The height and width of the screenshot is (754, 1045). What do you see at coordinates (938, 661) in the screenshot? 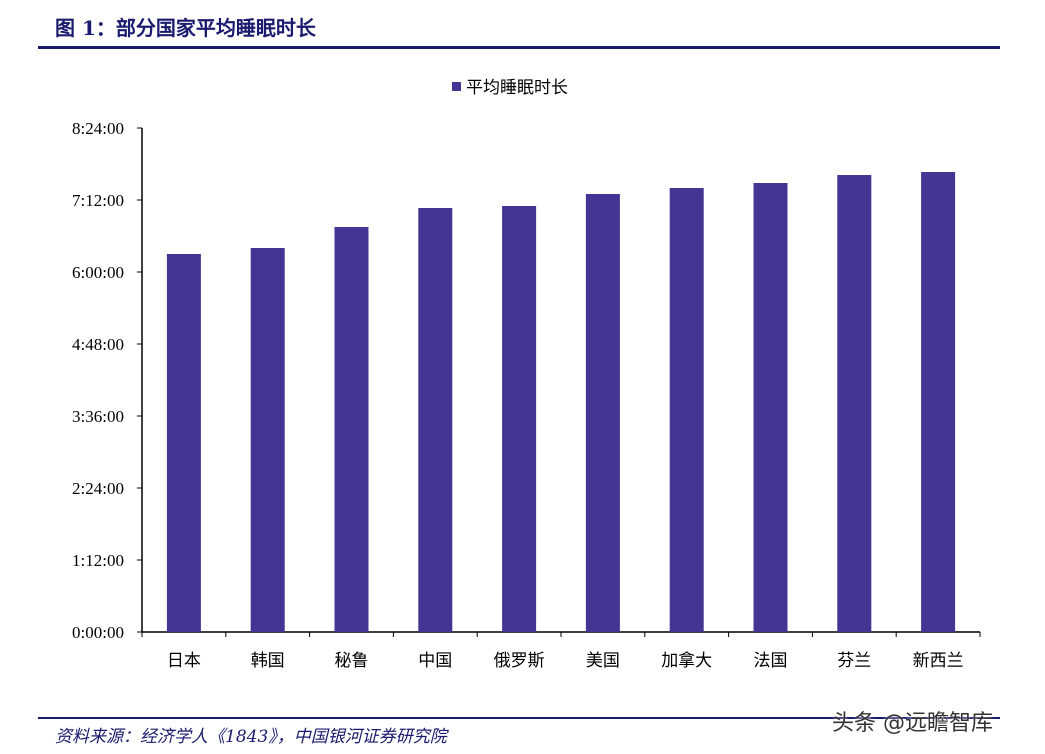
I see `x-tick-label: 新西兰` at bounding box center [938, 661].